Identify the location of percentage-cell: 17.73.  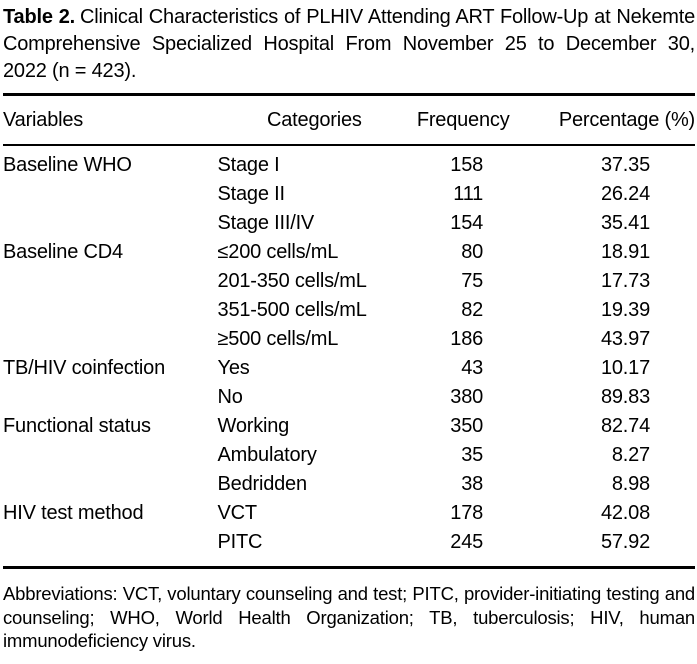
(625, 281).